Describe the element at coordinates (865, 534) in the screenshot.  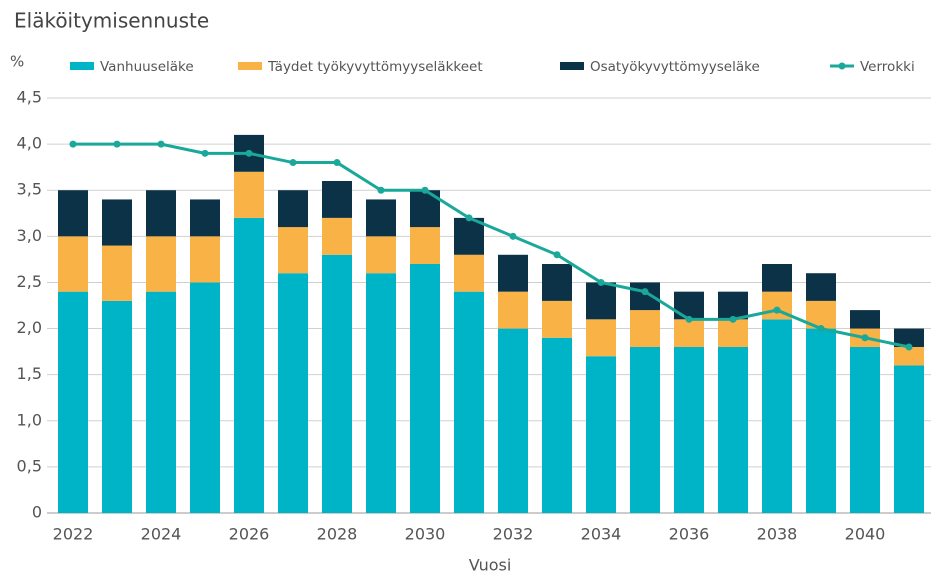
I see `x-tick-label: 2040` at that location.